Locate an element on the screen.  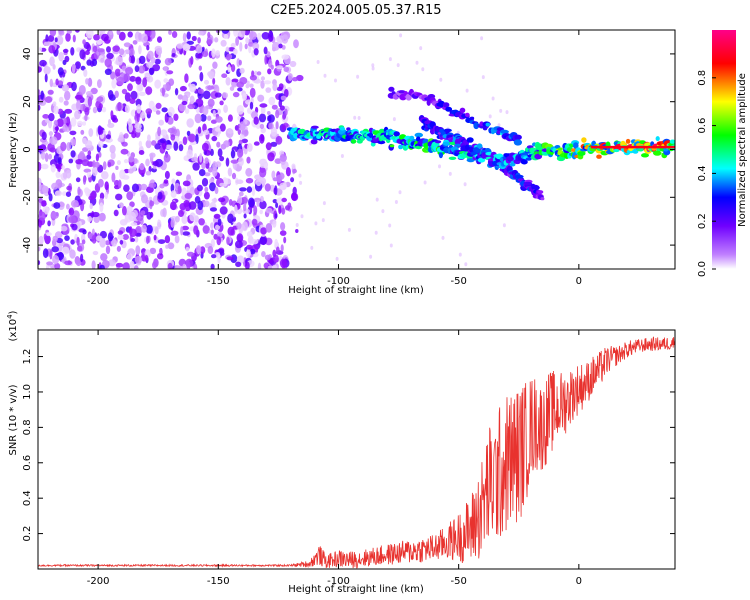
y-tick-label: -20 is located at coordinates (27, 197).